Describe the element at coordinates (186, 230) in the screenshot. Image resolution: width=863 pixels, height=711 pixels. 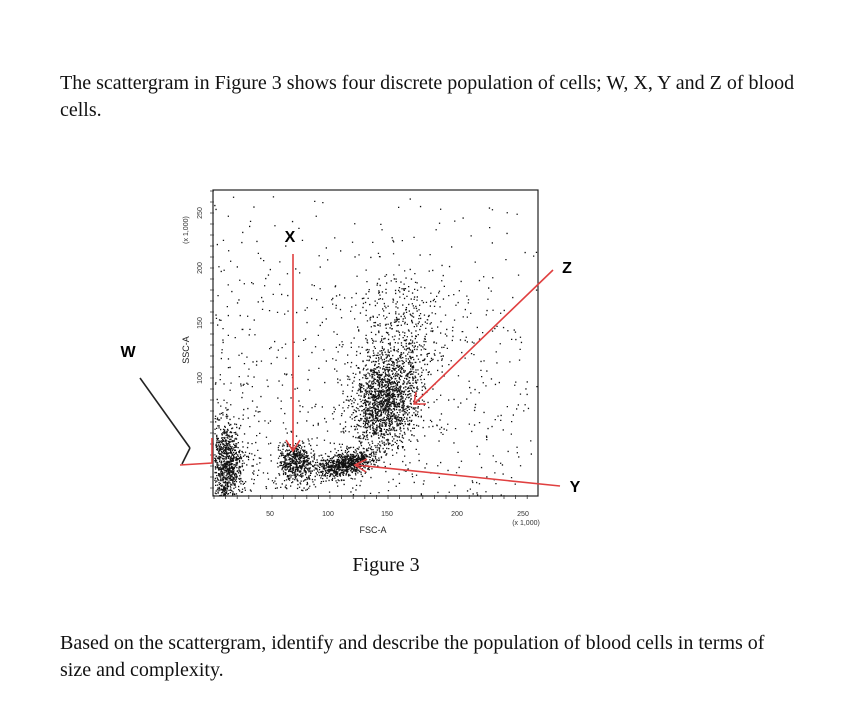
I see `y-axis-unit: (x 1,000)` at that location.